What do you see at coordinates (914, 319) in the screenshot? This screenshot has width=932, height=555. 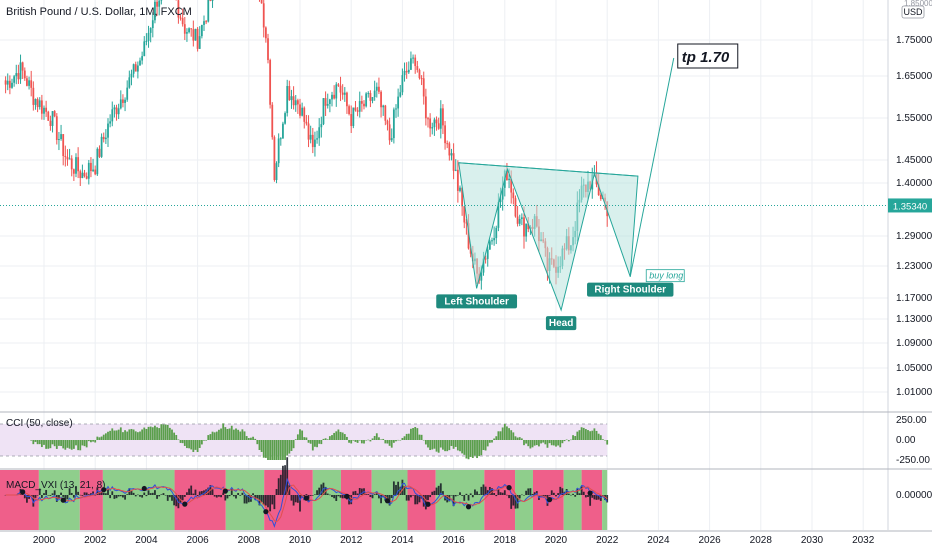 I see `y-tick-label: 1.13000` at bounding box center [914, 319].